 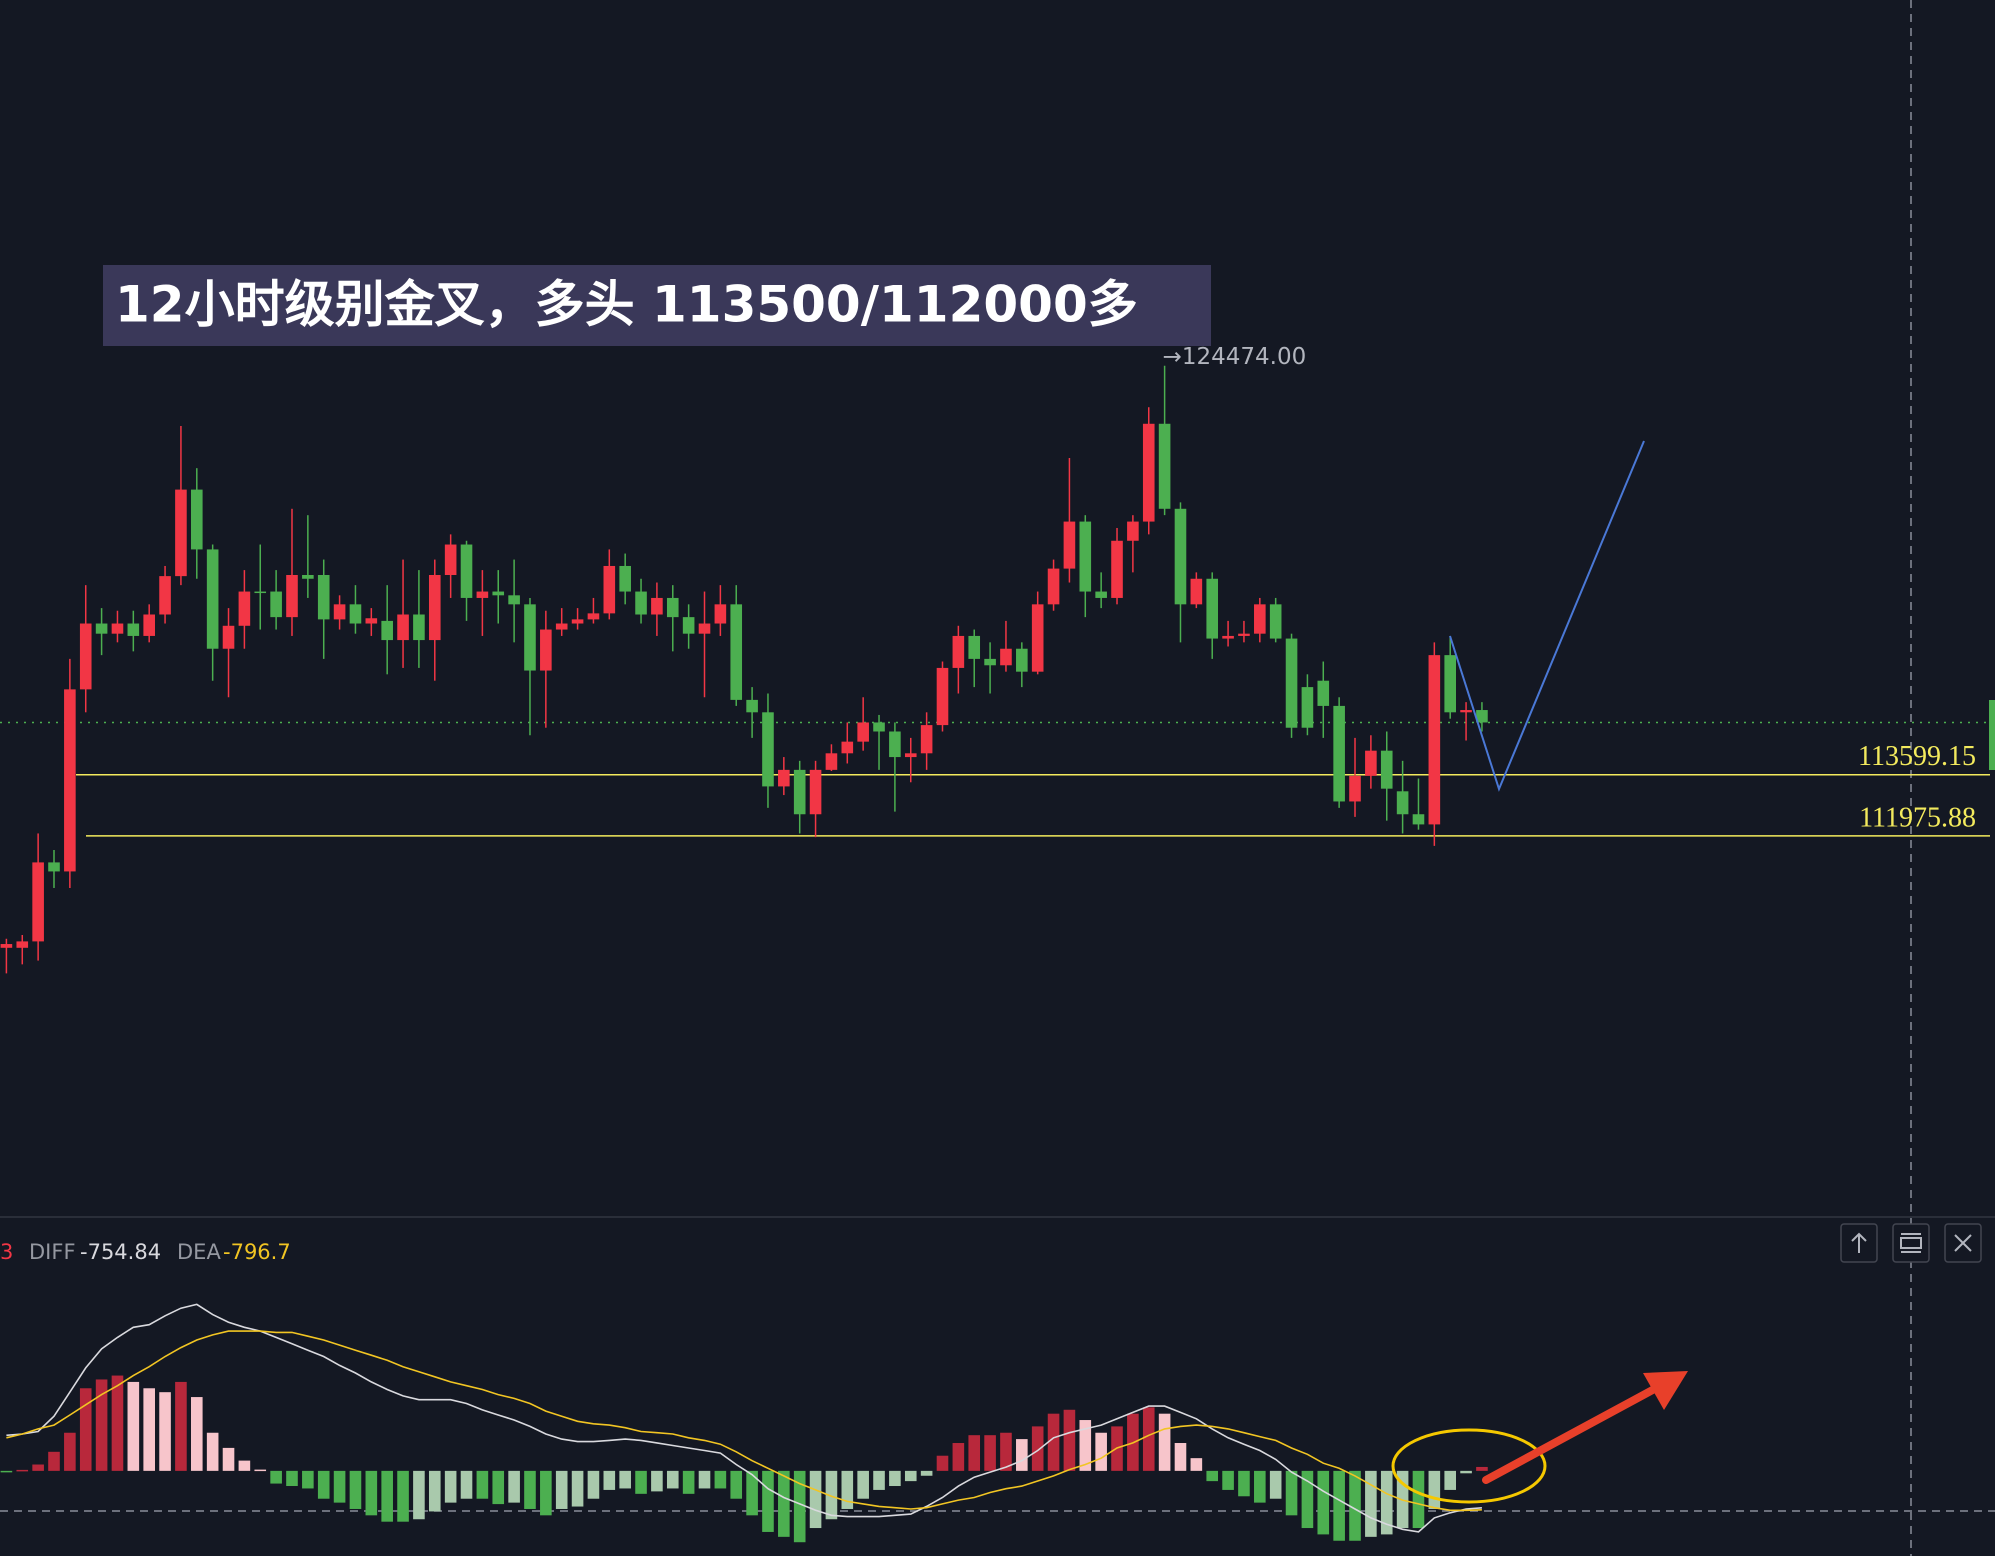 What do you see at coordinates (657, 305) in the screenshot?
I see `annotation-box` at bounding box center [657, 305].